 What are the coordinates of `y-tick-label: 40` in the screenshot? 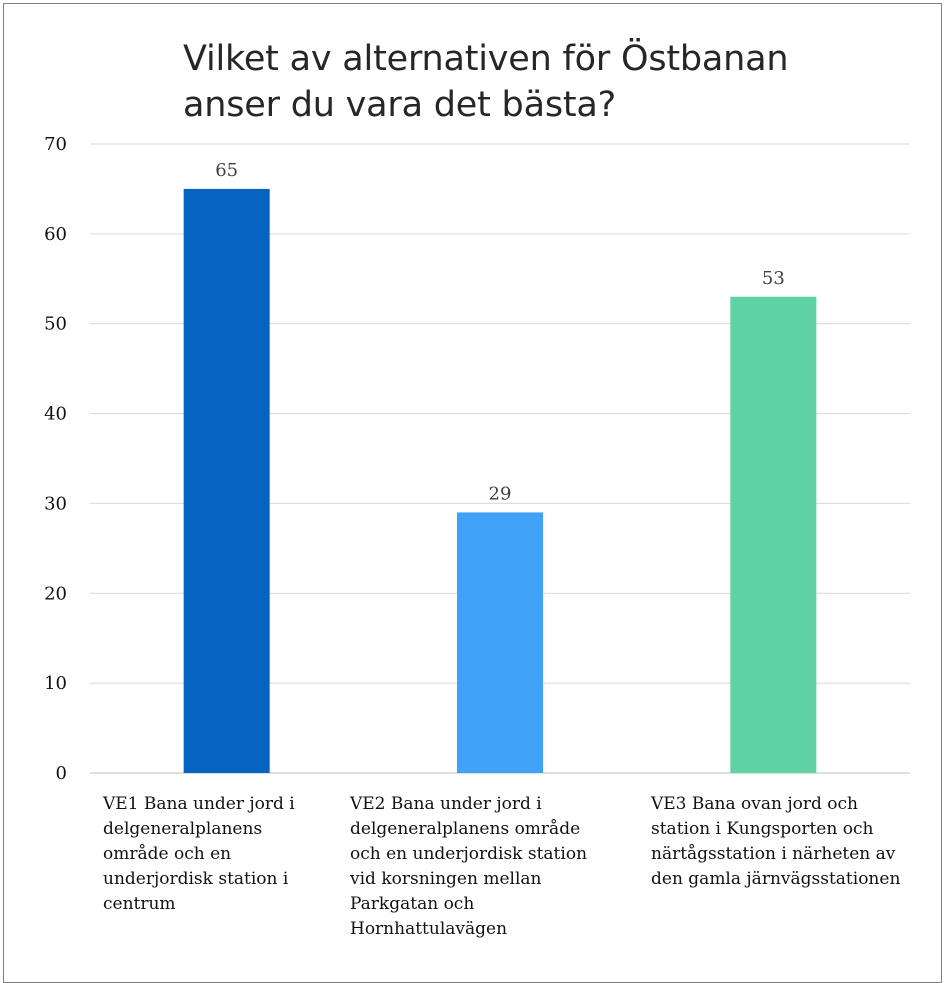 It's located at (55, 414).